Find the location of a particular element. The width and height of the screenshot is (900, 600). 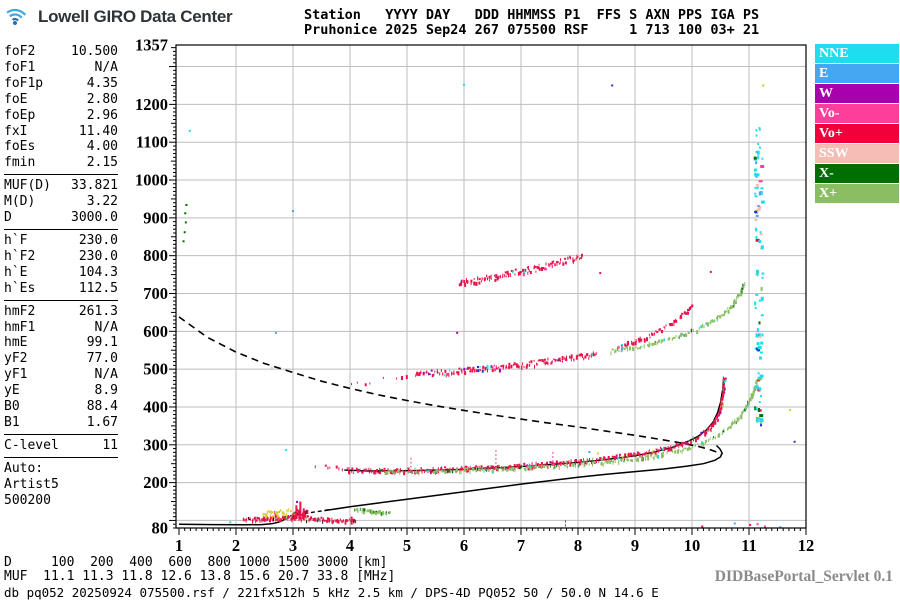

legend-item-x: X- is located at coordinates (857, 173).